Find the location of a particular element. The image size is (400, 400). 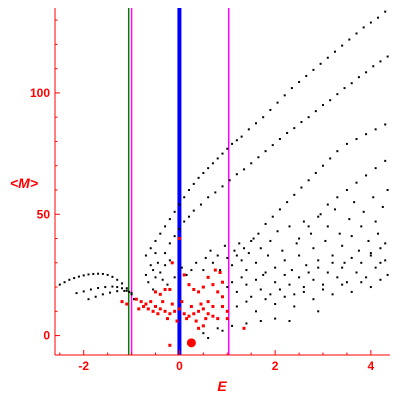

x-axis-label: E is located at coordinates (222, 386).